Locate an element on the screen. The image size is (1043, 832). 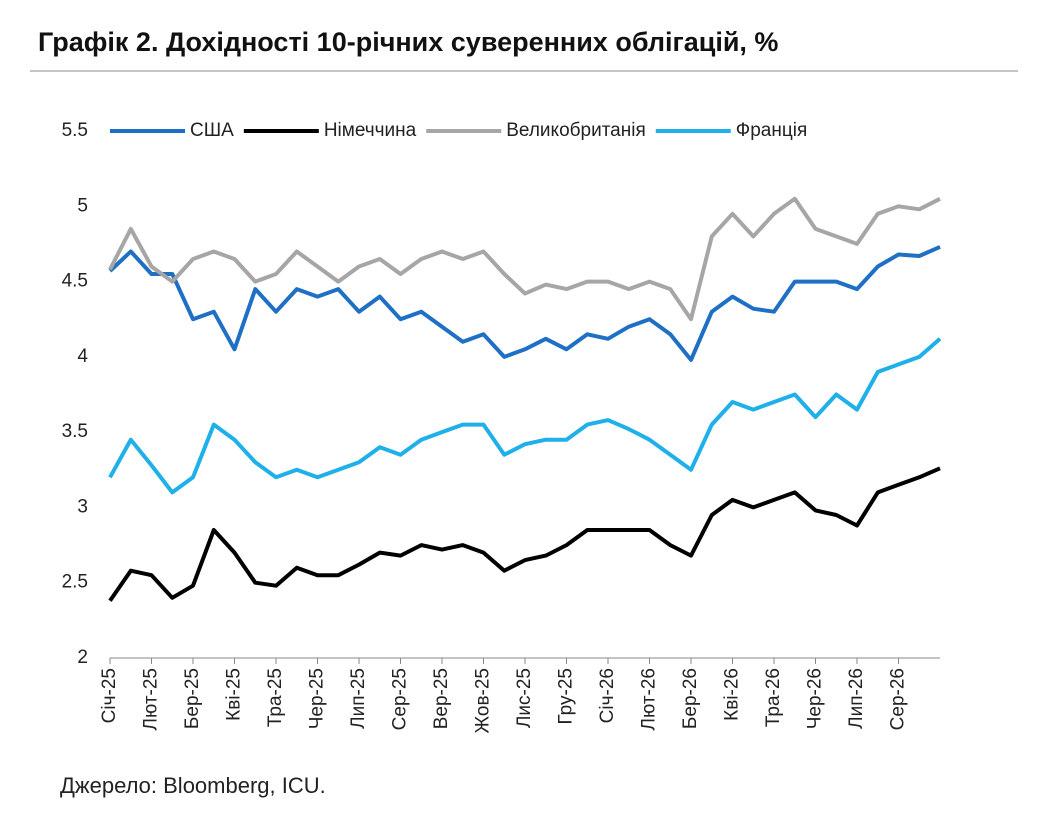
legend-label: Франція is located at coordinates (771, 130).